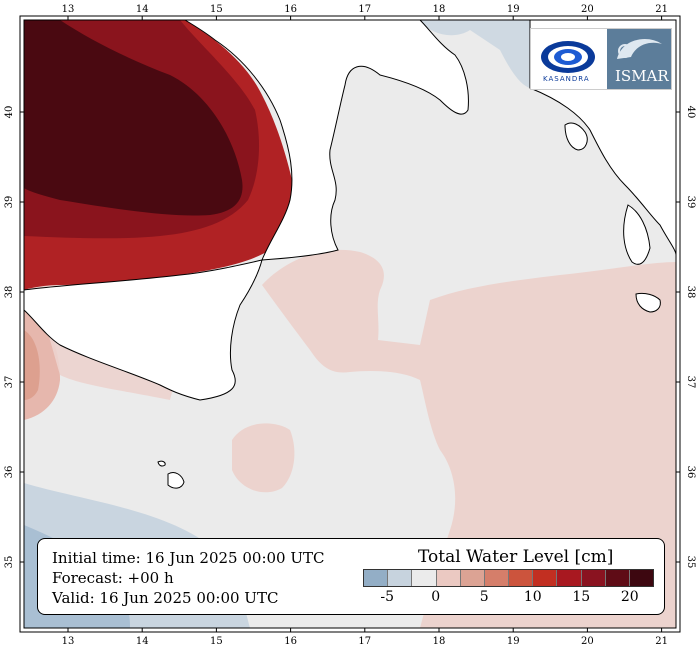 The image size is (700, 652). What do you see at coordinates (133, 118) in the screenshot?
I see `high-level-tyrrhenian-core` at bounding box center [133, 118].